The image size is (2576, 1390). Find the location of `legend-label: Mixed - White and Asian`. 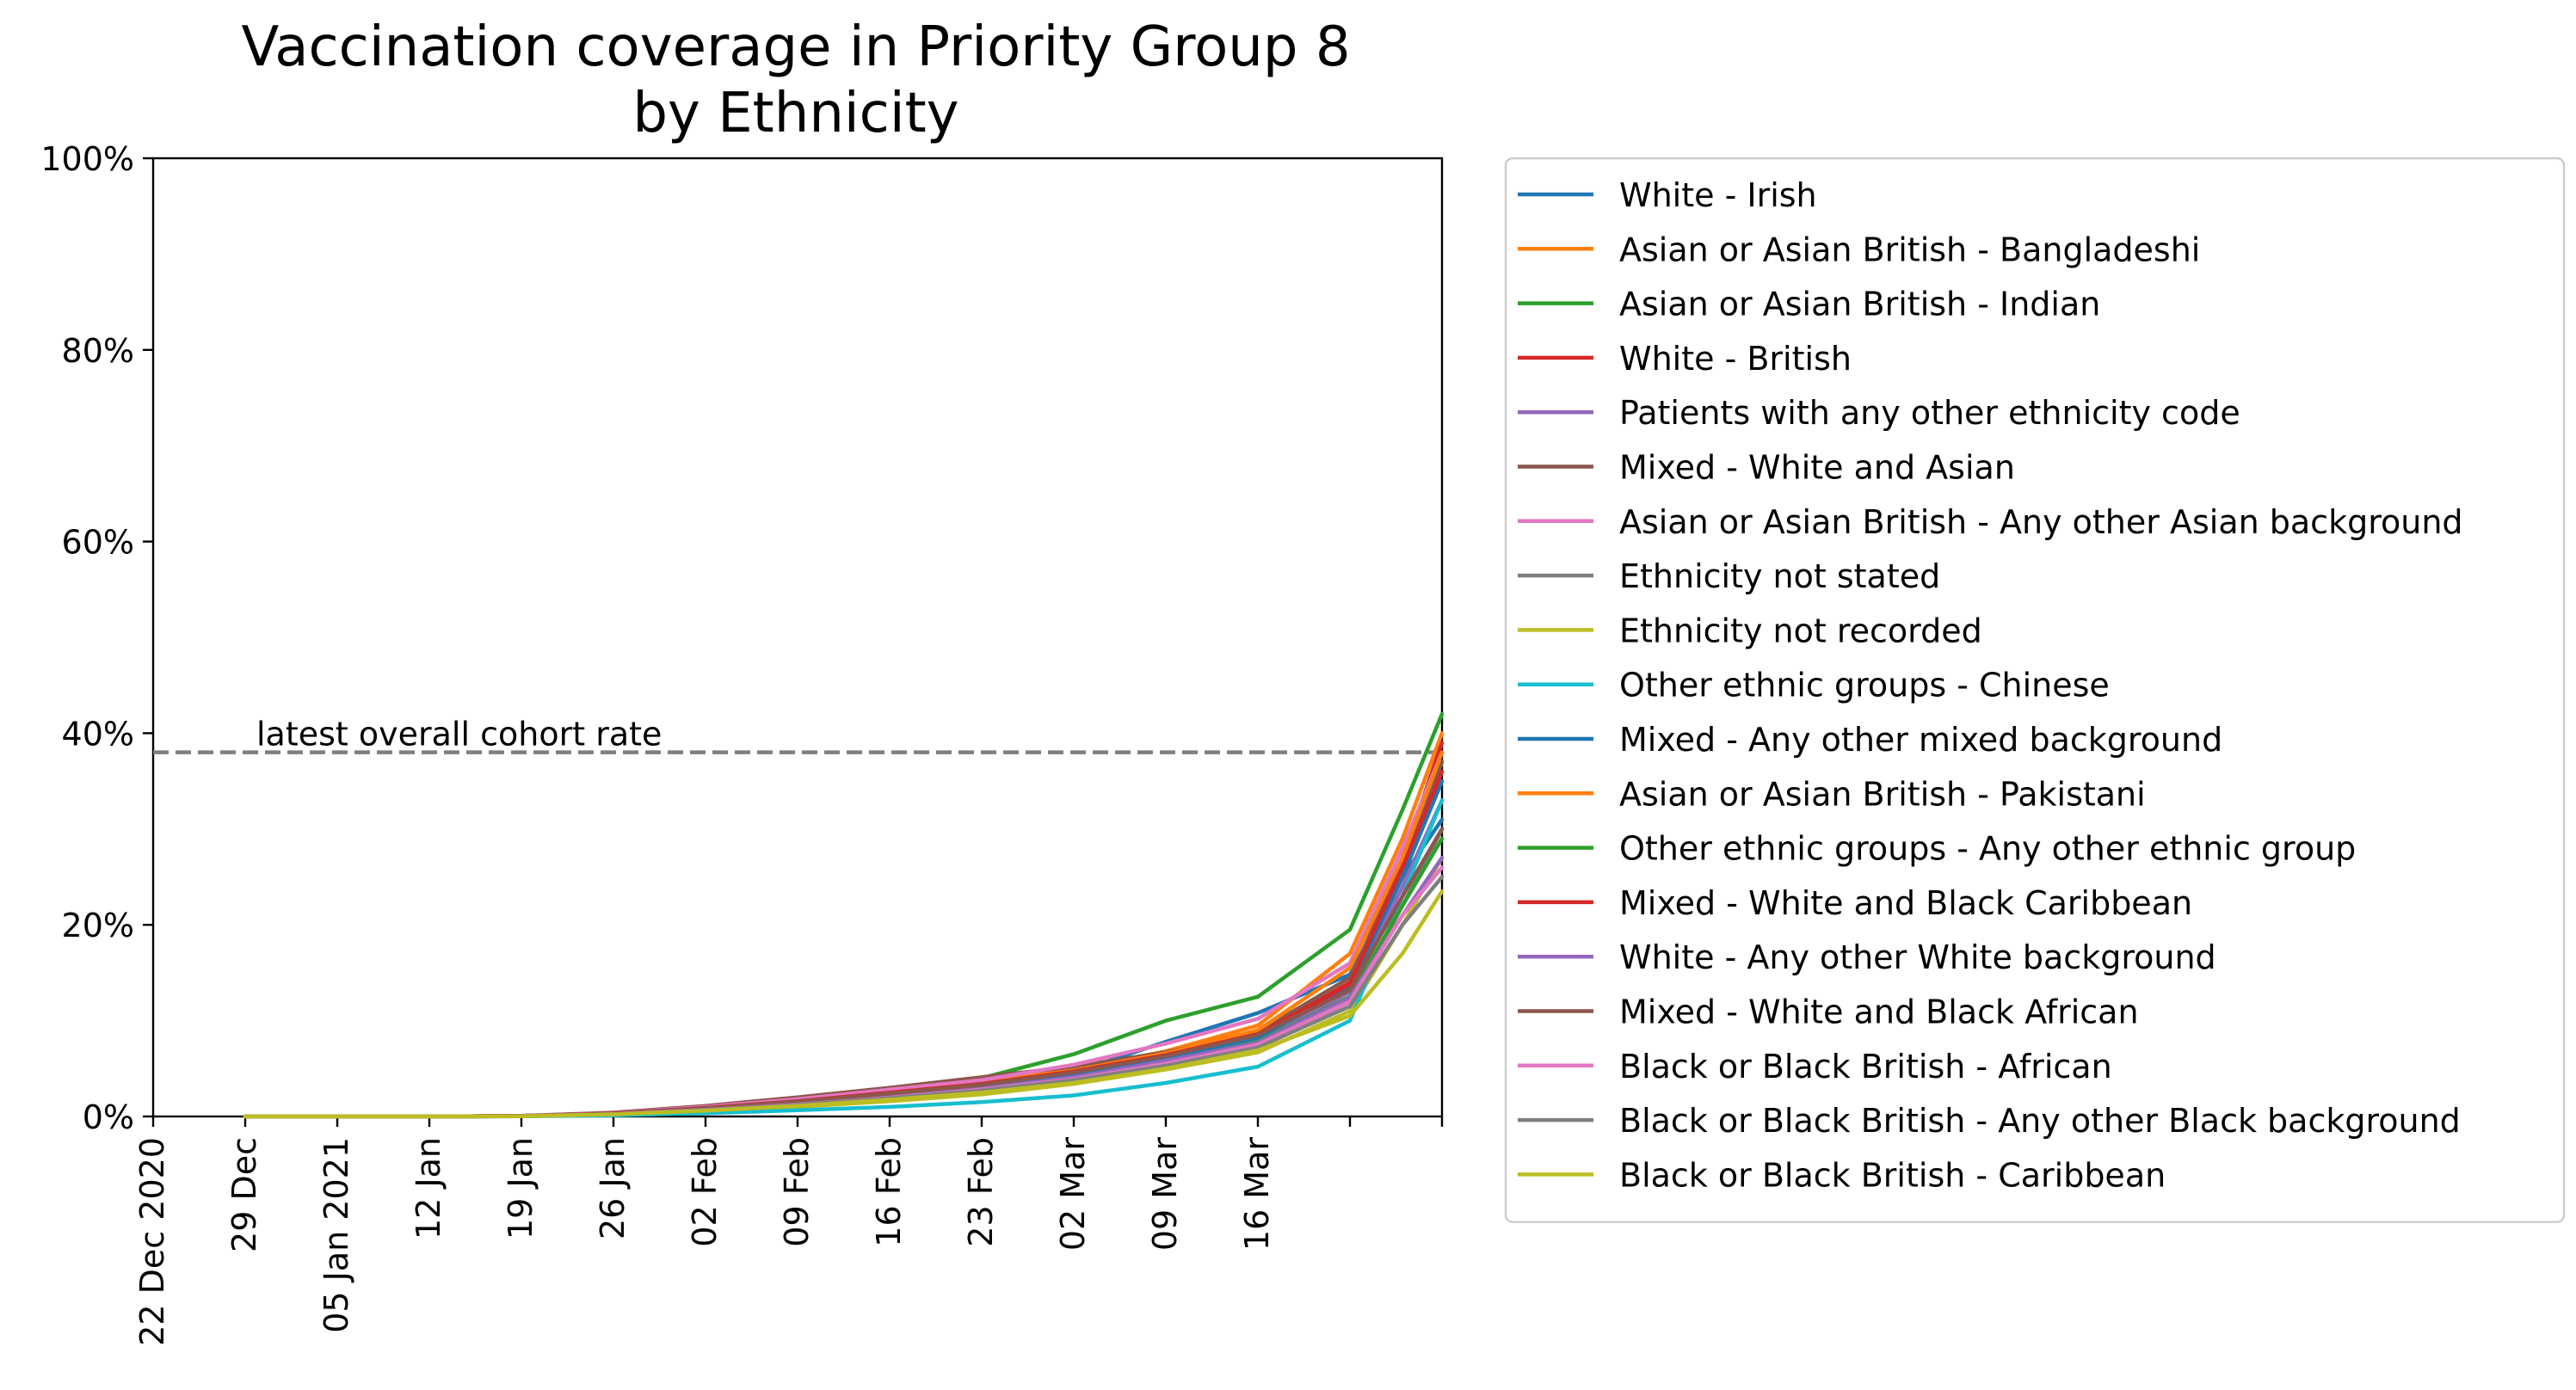

legend-label: Mixed - White and Asian is located at coordinates (1817, 468).